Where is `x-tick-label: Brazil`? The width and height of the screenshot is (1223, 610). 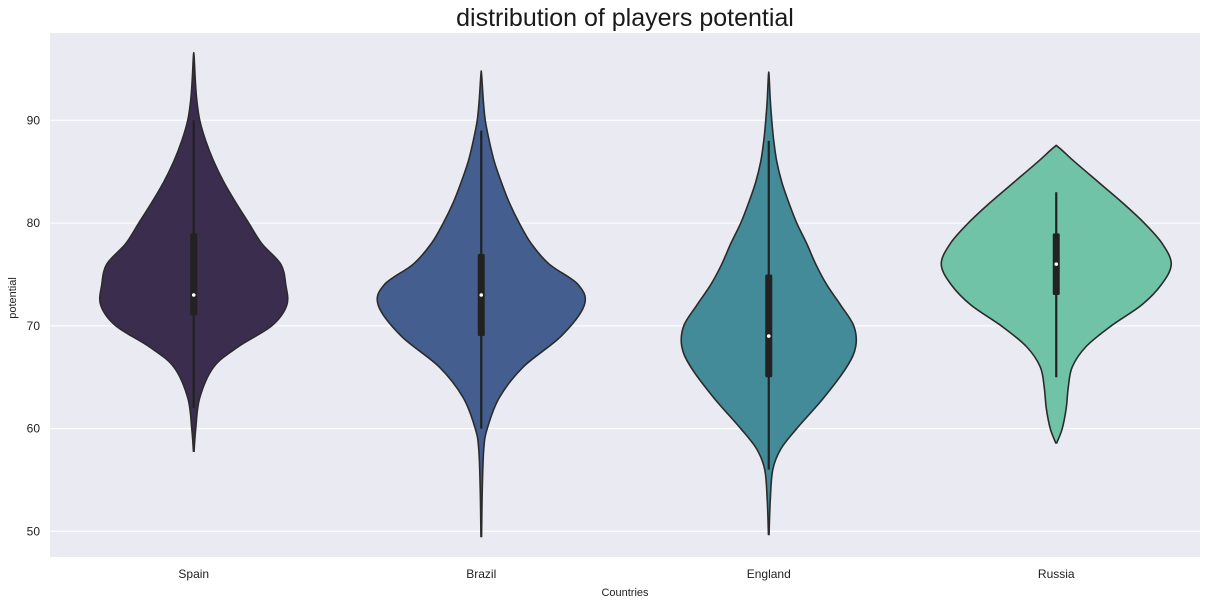
x-tick-label: Brazil is located at coordinates (481, 574).